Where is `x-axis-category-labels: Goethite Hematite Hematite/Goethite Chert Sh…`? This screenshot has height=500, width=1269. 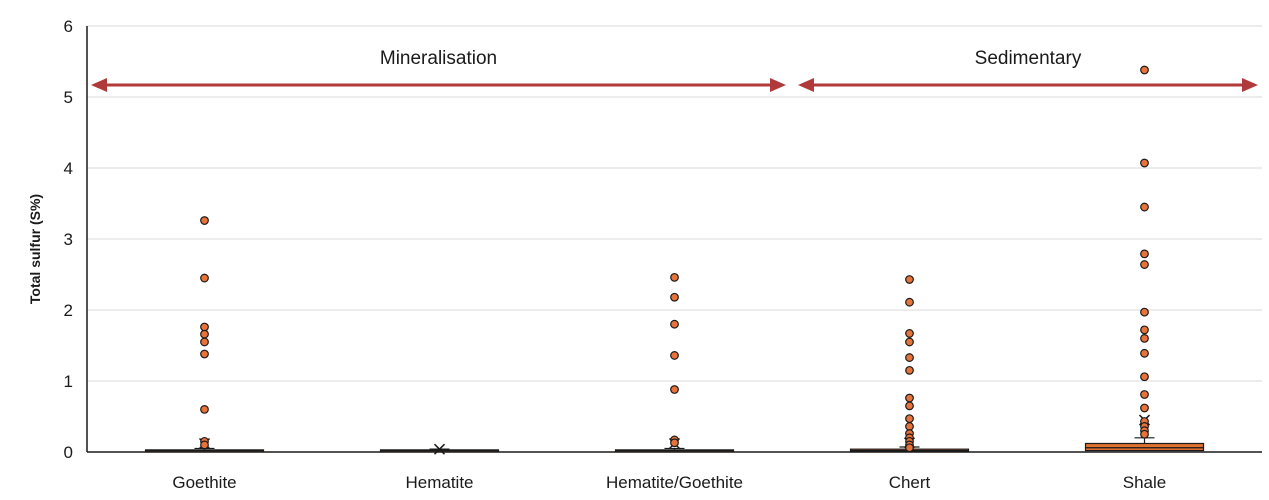
x-axis-category-labels: Goethite Hematite Hematite/Goethite Chert Sh… is located at coordinates (669, 482).